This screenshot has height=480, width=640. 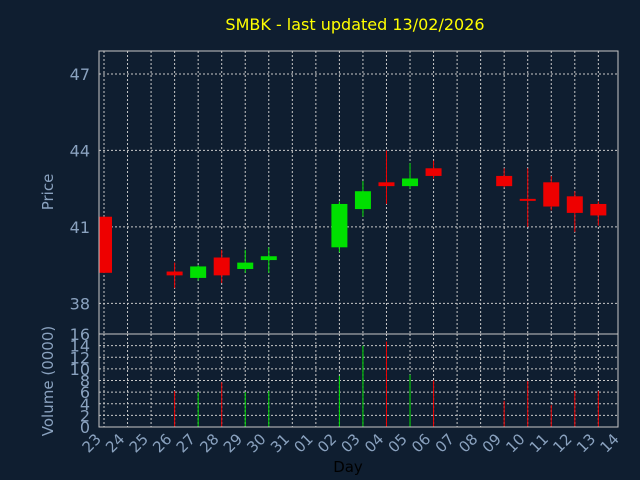 What do you see at coordinates (80, 357) in the screenshot?
I see `volume-tick-label: 12` at bounding box center [80, 357].